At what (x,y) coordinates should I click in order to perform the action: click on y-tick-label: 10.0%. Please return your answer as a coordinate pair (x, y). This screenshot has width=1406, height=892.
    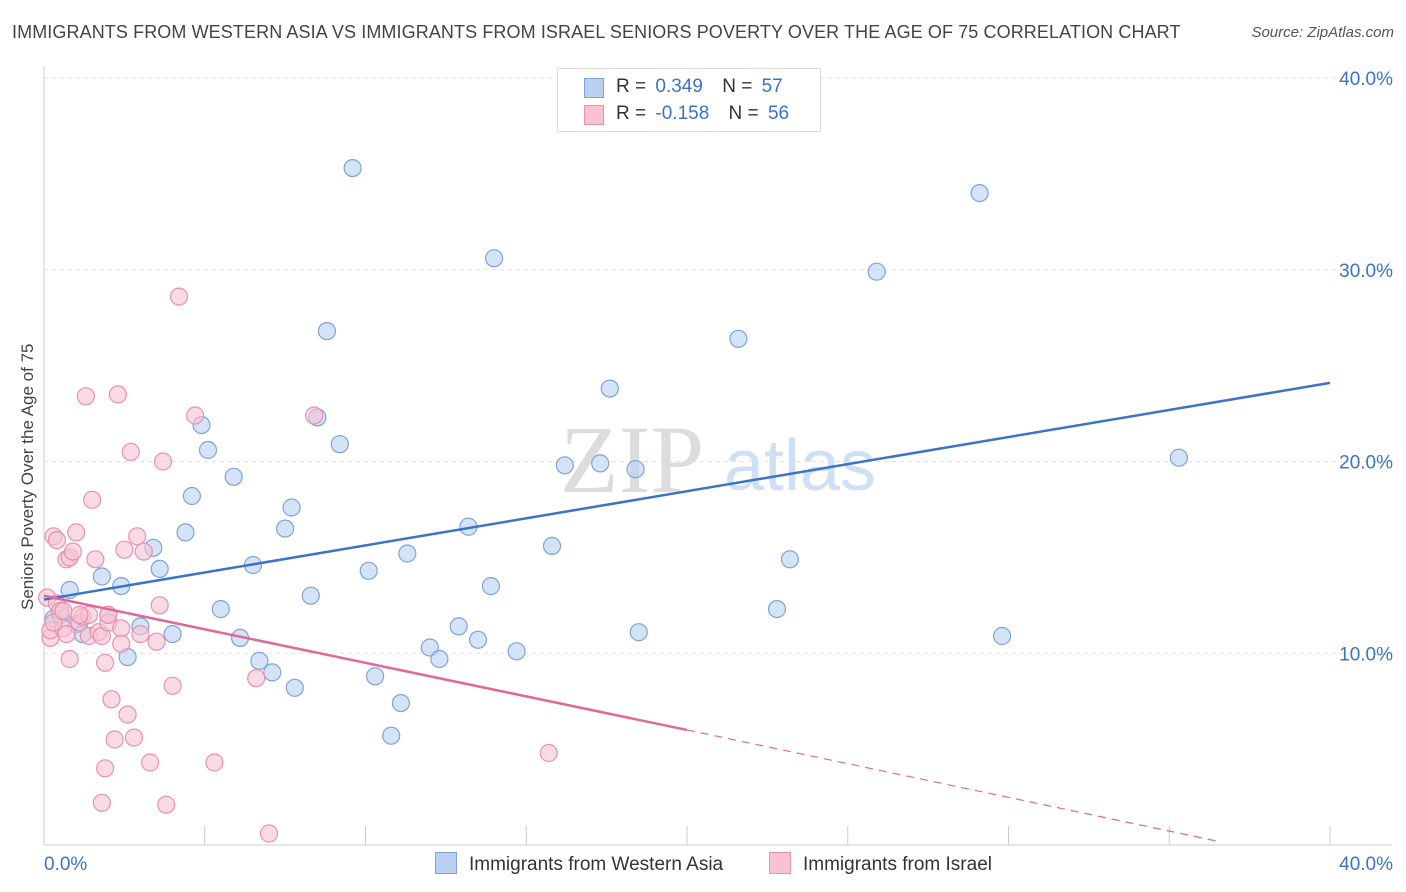
    Looking at the image, I should click on (1366, 654).